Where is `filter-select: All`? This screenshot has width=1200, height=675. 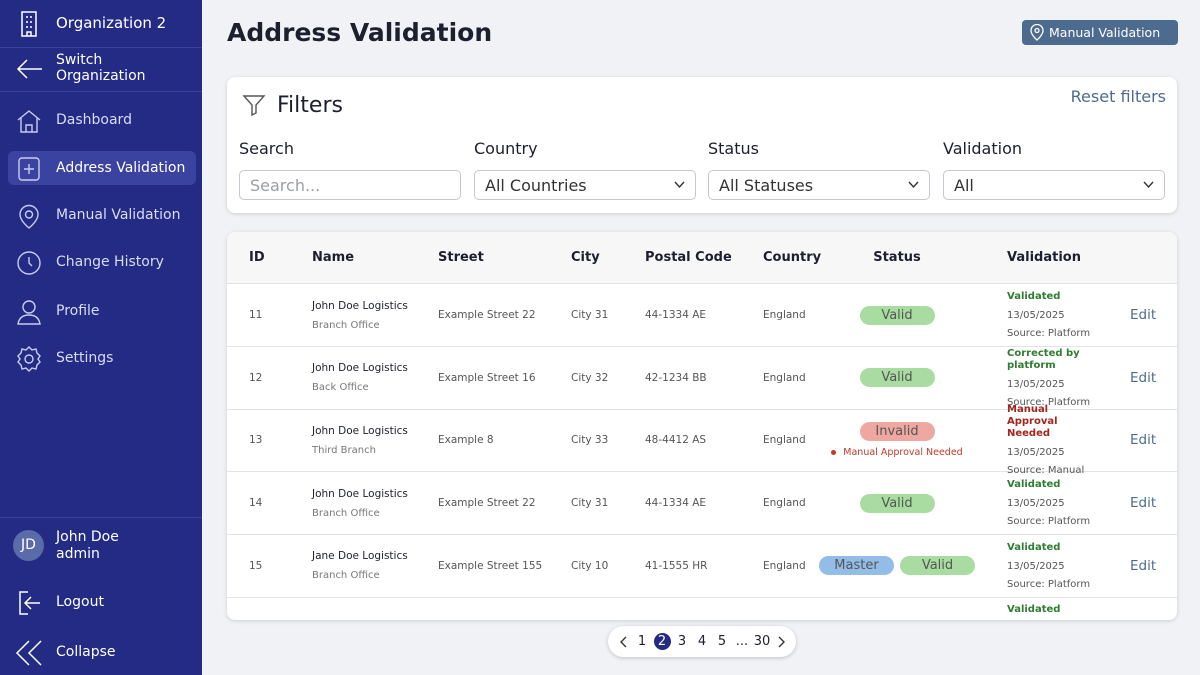 filter-select: All is located at coordinates (1054, 185).